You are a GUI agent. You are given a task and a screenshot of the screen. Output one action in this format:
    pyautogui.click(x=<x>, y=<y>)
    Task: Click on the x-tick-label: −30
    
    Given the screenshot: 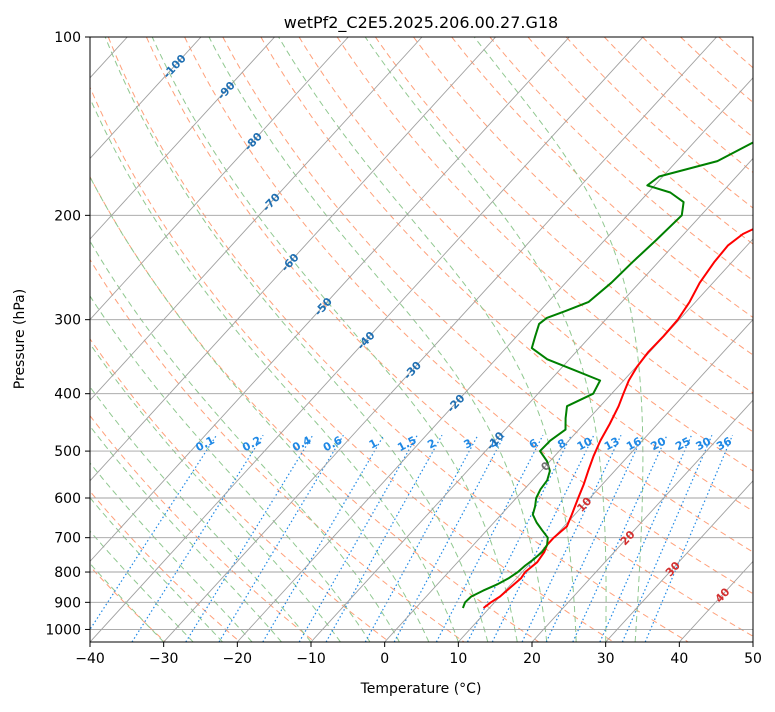 What is the action you would take?
    pyautogui.click(x=164, y=659)
    